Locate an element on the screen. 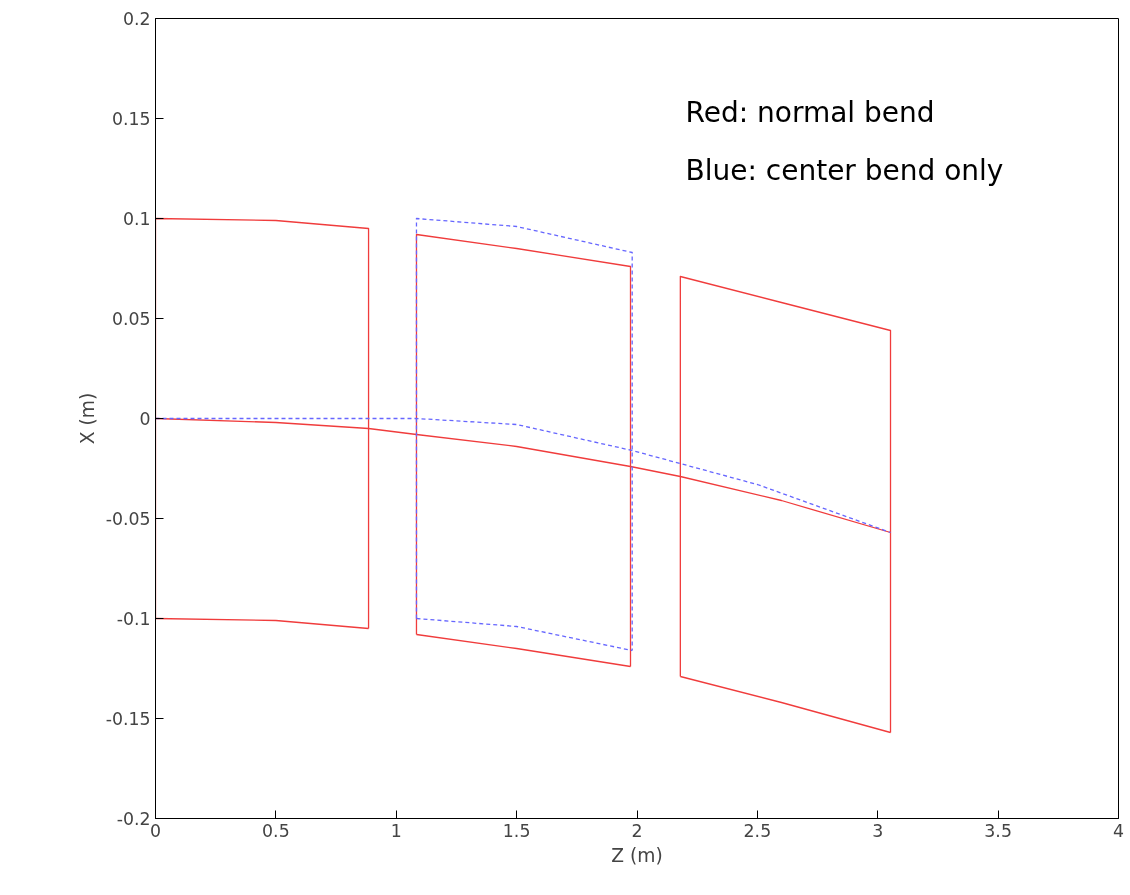 The image size is (1130, 895). x-tick-label: 1 is located at coordinates (396, 830).